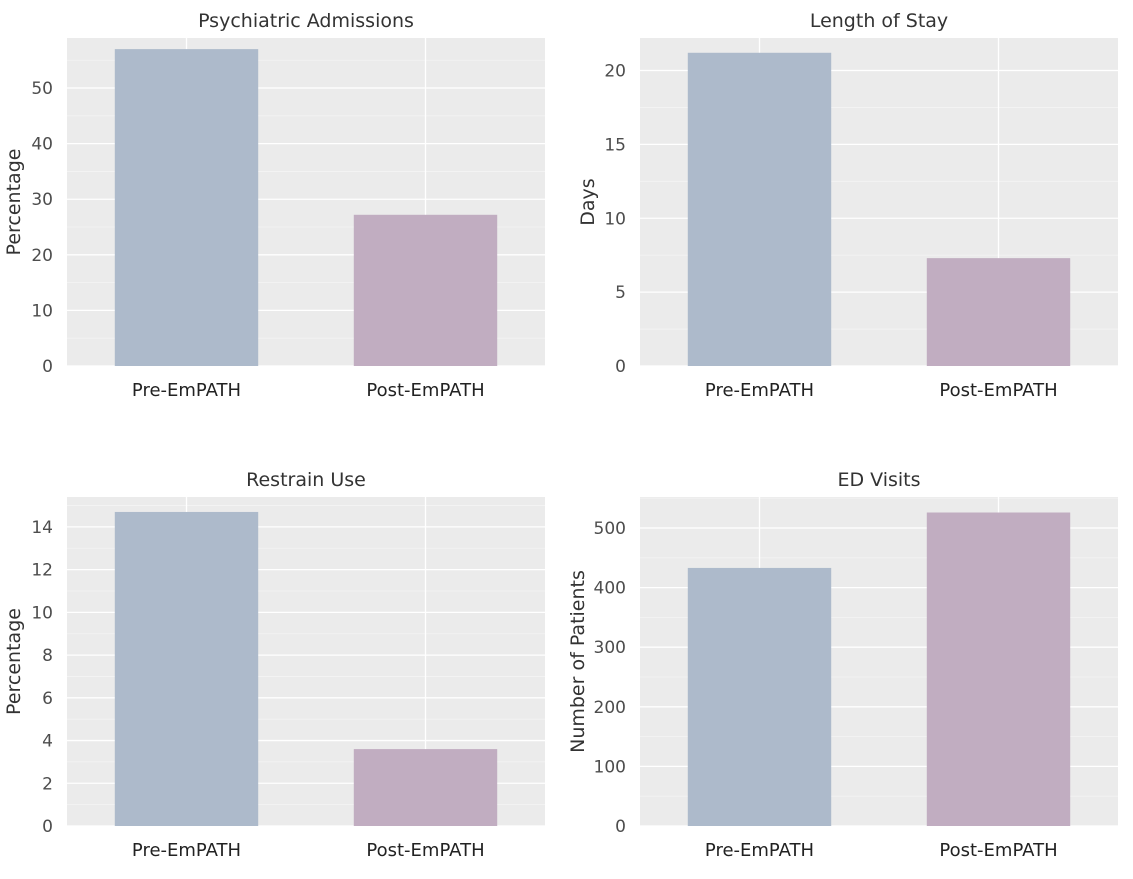 The width and height of the screenshot is (1133, 879). What do you see at coordinates (878, 480) in the screenshot?
I see `chart-title: ED Visits` at bounding box center [878, 480].